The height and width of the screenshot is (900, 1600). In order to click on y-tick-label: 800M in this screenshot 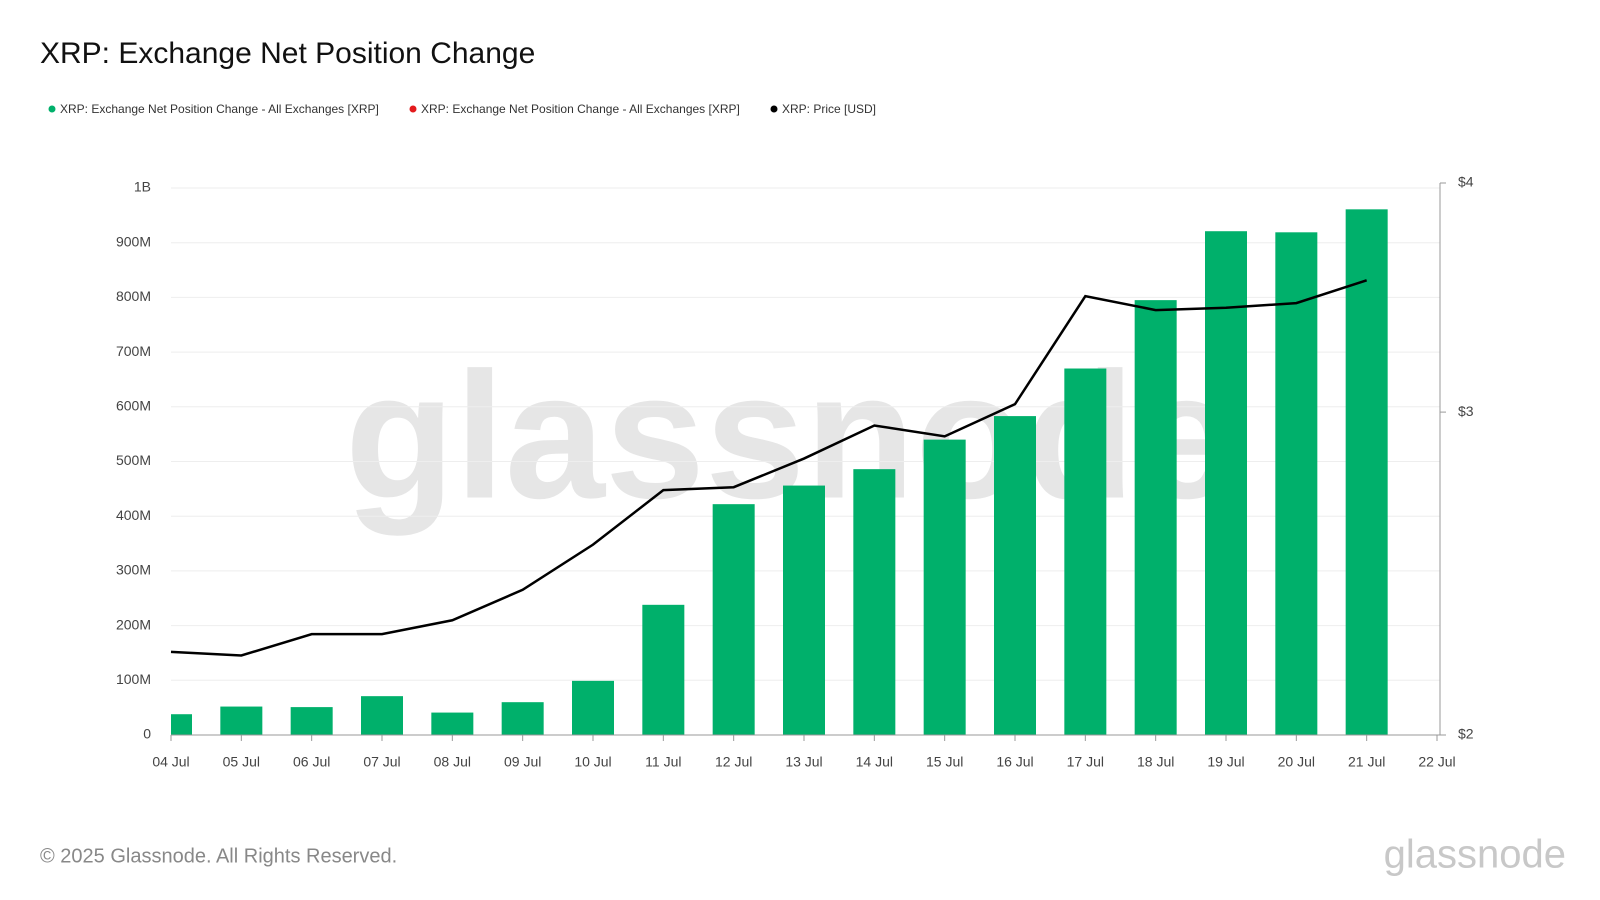, I will do `click(133, 296)`.